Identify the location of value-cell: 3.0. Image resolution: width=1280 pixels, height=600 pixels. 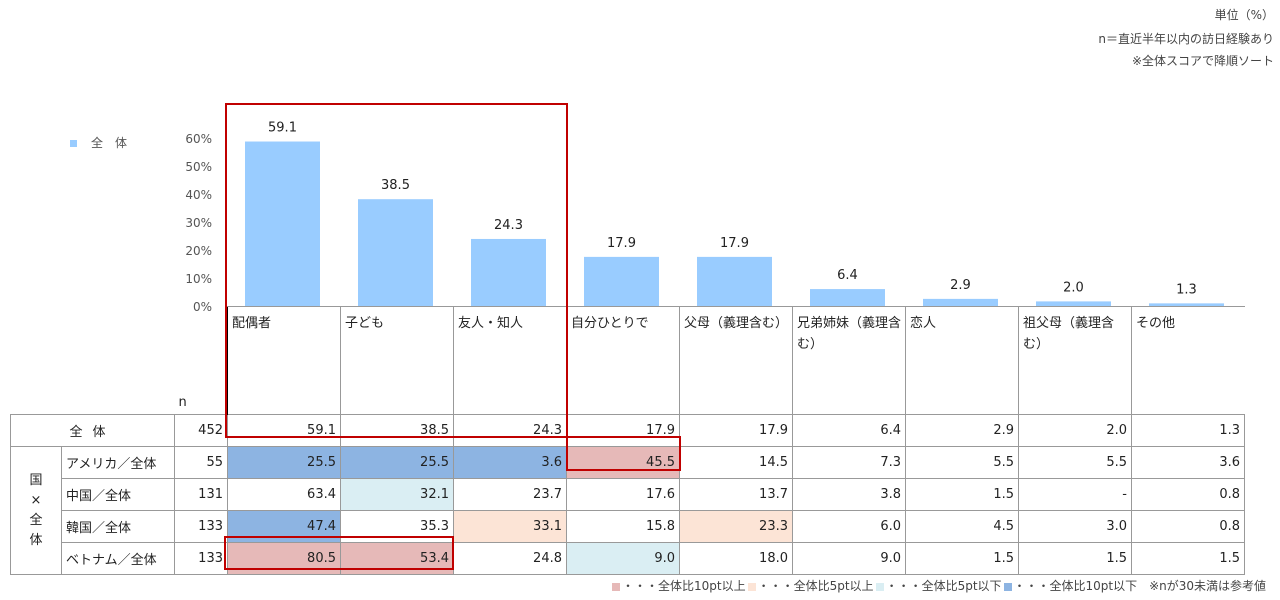
(1075, 526).